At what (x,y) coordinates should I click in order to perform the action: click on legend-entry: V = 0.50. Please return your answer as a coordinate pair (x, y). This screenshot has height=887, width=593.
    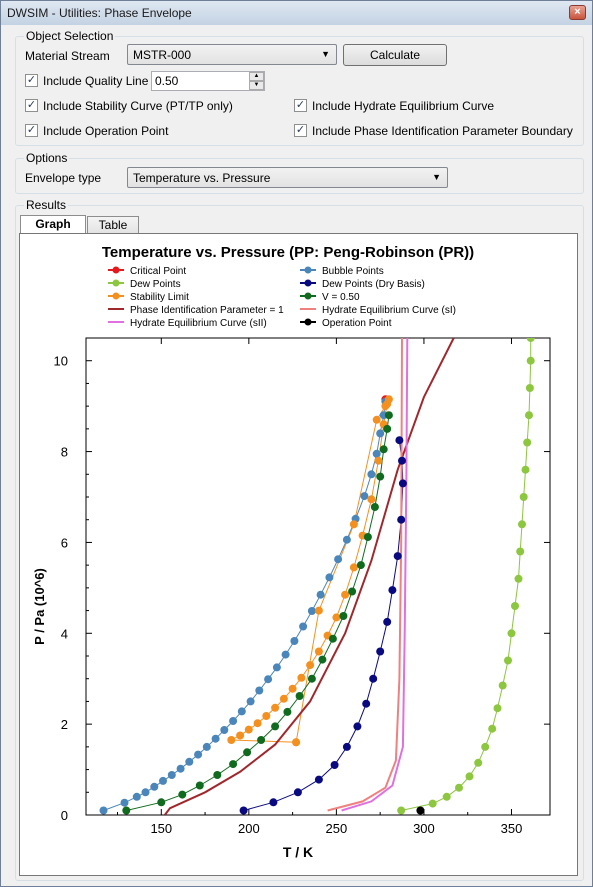
    Looking at the image, I should click on (341, 297).